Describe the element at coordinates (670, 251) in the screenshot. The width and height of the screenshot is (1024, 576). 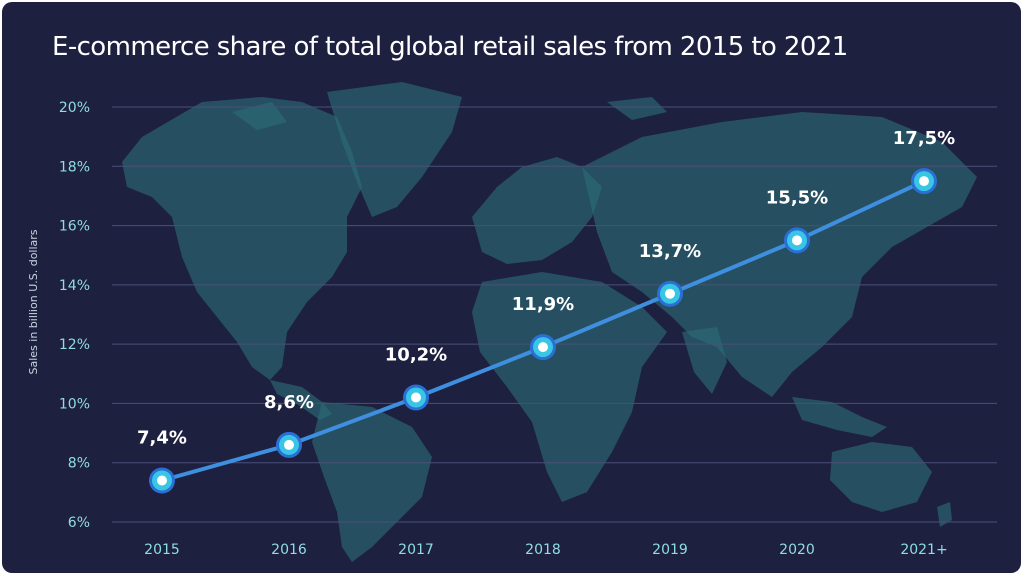
I see `data-label: 13,7%` at that location.